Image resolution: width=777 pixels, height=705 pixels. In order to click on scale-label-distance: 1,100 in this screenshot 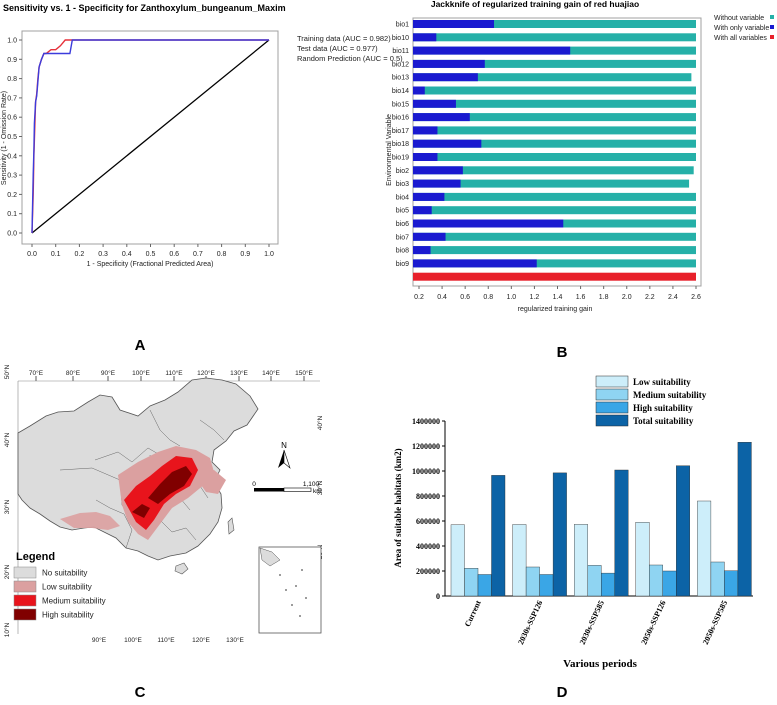, I will do `click(311, 484)`.